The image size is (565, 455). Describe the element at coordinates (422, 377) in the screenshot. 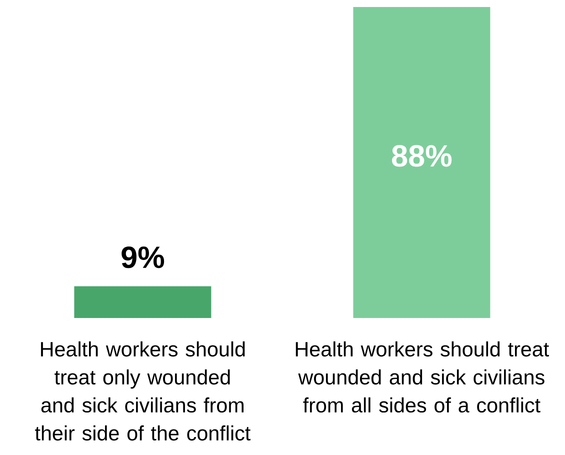

I see `x-tick-label: Health workers should treat wounded and sick civilians from all sides of a conflict` at that location.